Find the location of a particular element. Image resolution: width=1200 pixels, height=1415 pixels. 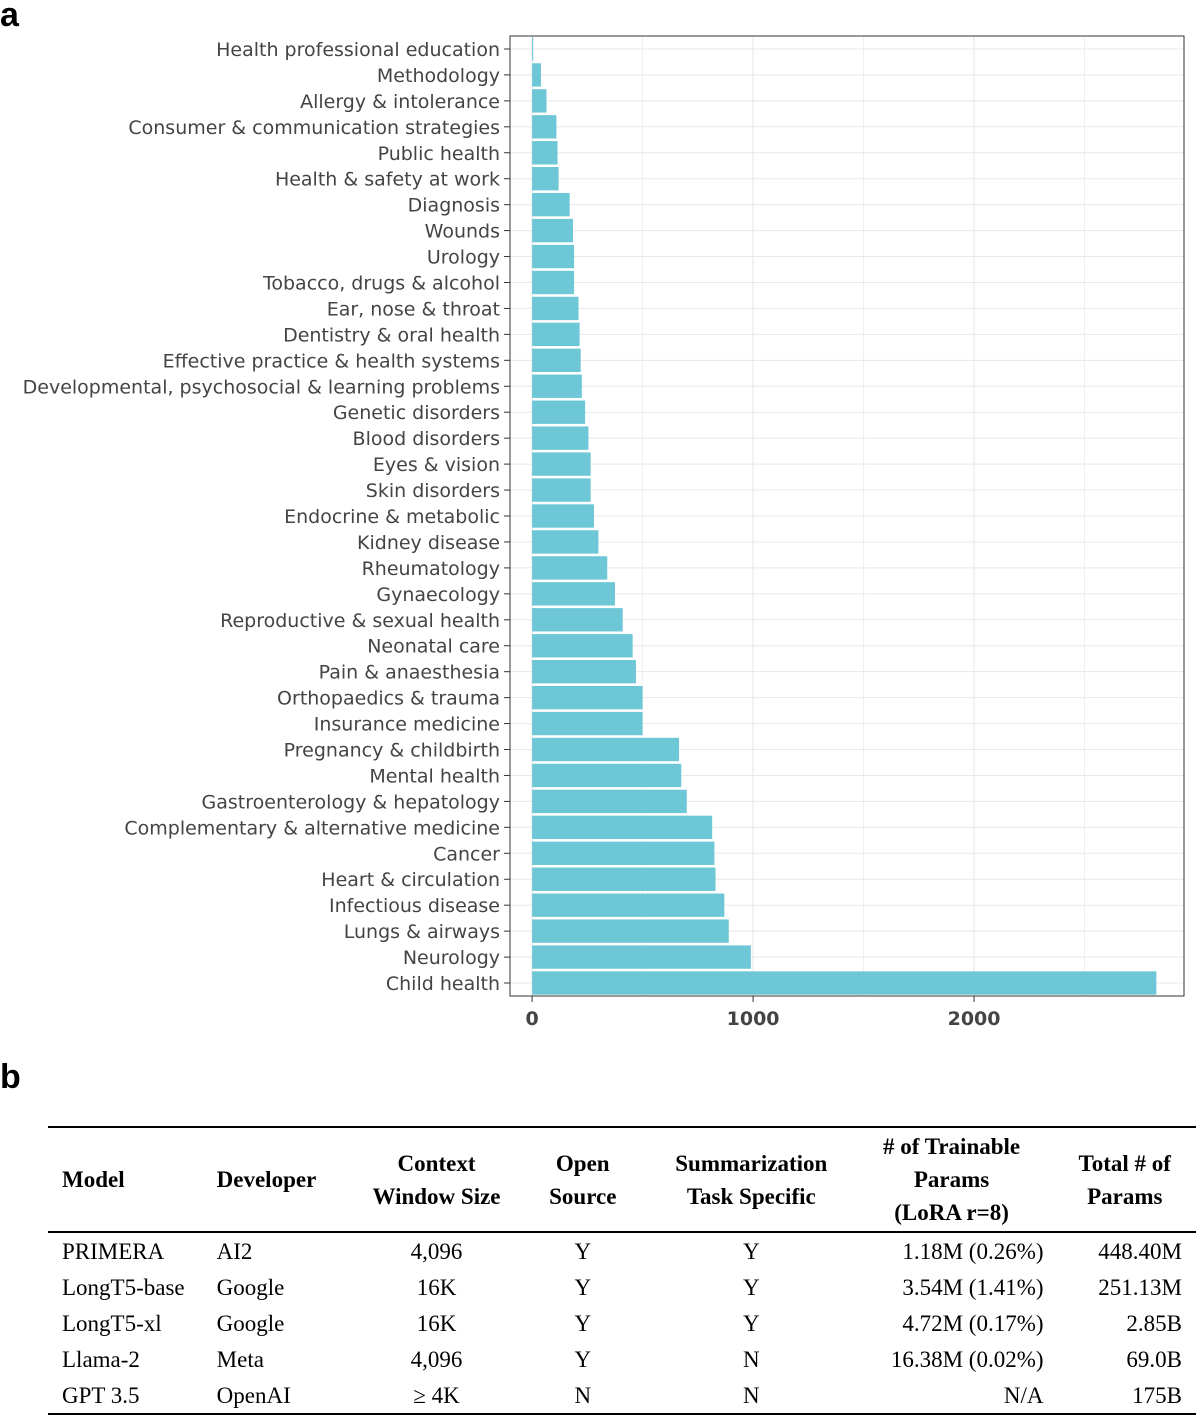

table-cell: 69.0B is located at coordinates (1154, 1359).